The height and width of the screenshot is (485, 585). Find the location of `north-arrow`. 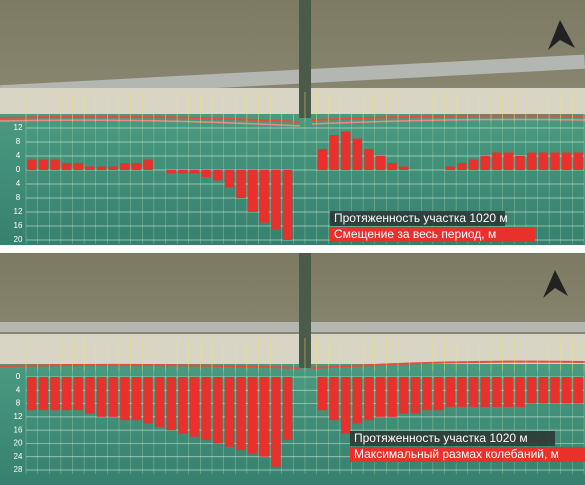

north-arrow is located at coordinates (559, 159).